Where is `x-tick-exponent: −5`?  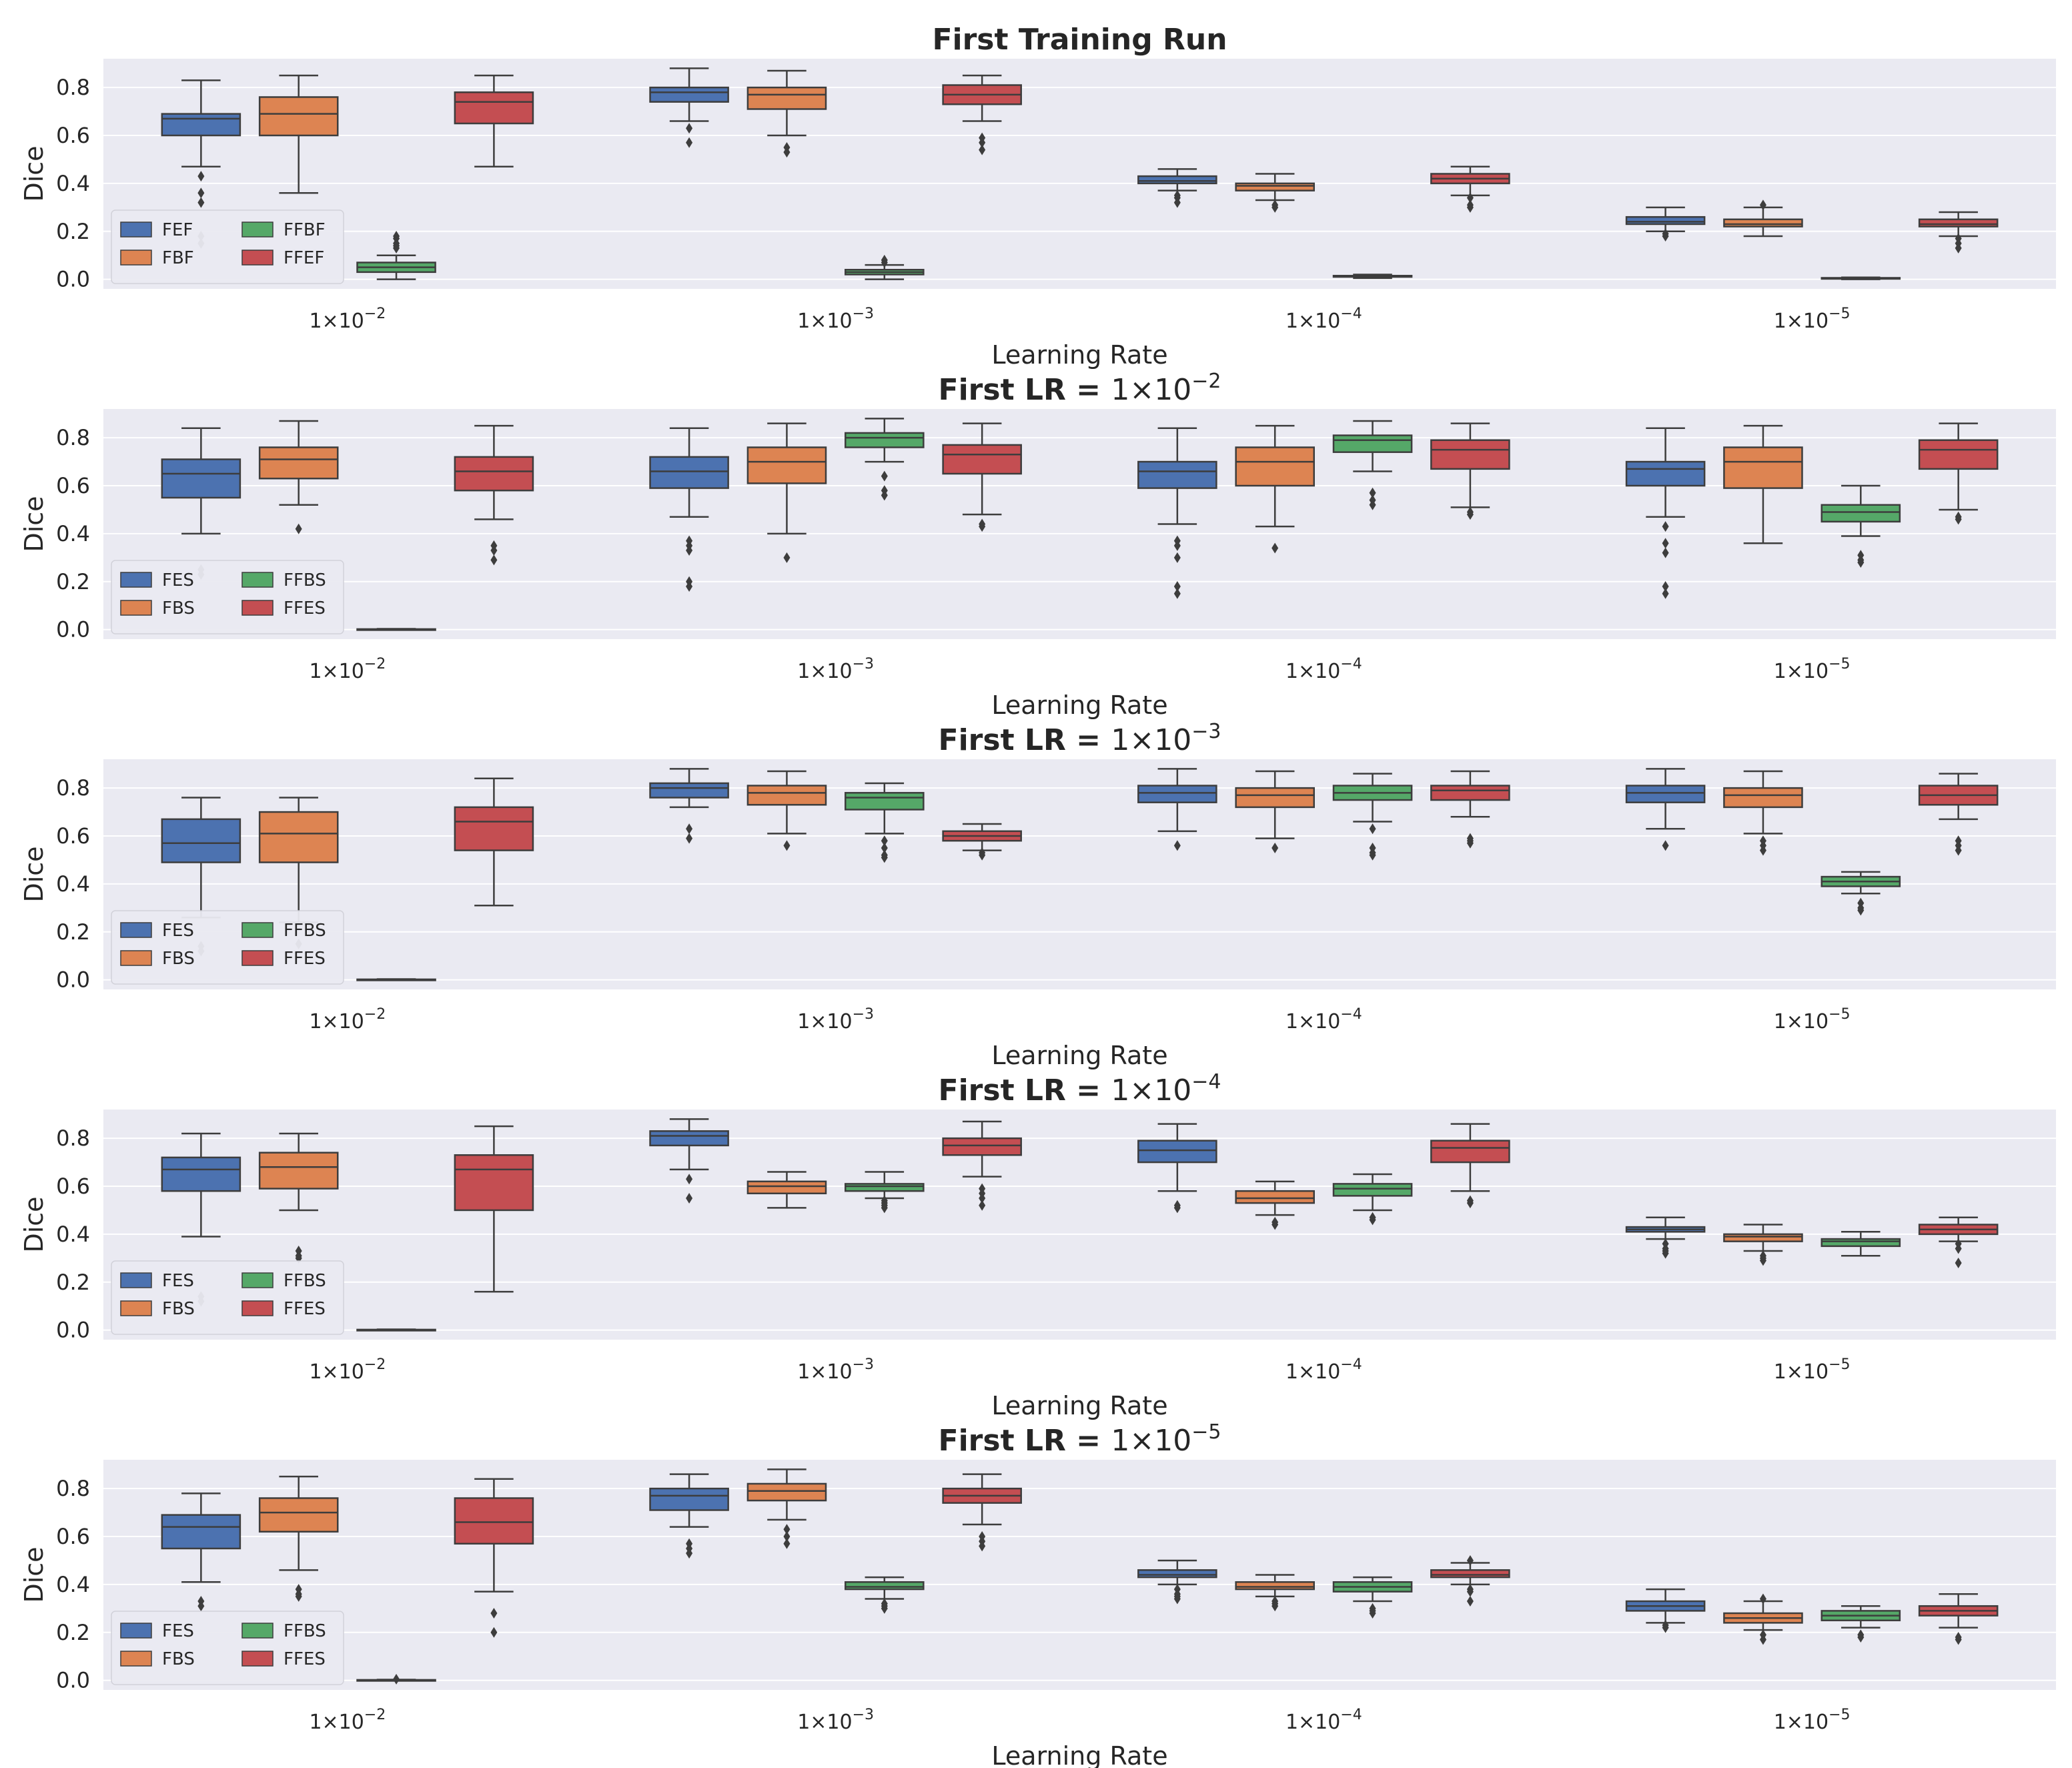
x-tick-exponent: −5 is located at coordinates (1839, 1364).